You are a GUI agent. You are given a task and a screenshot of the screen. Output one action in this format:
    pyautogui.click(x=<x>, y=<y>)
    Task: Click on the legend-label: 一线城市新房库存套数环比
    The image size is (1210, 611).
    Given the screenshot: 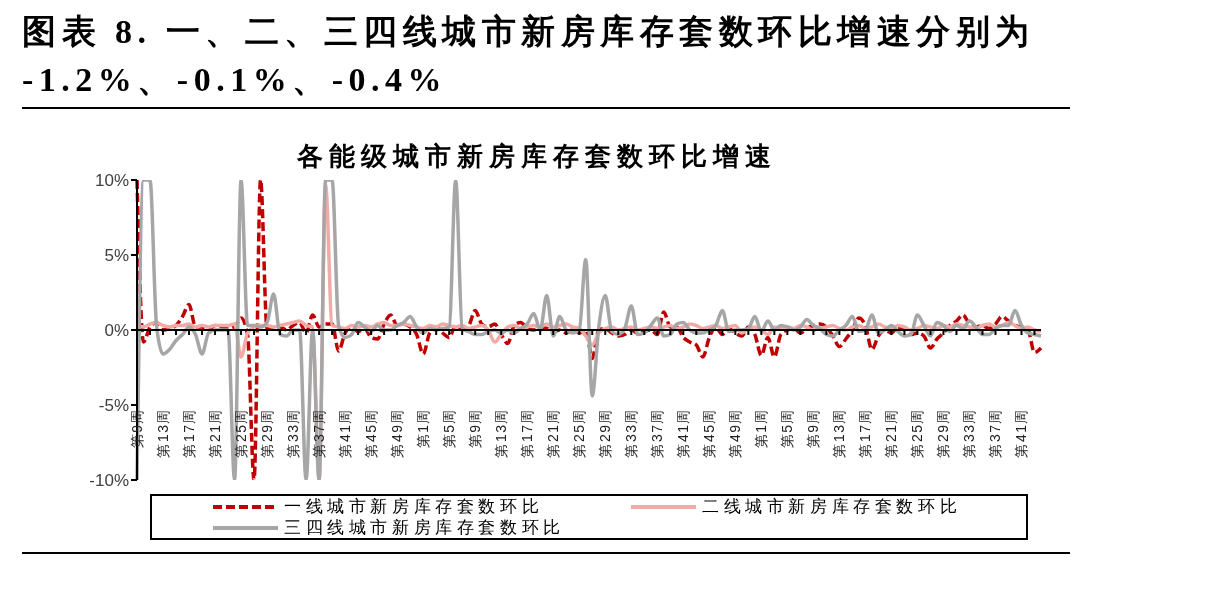 What is the action you would take?
    pyautogui.click(x=414, y=506)
    